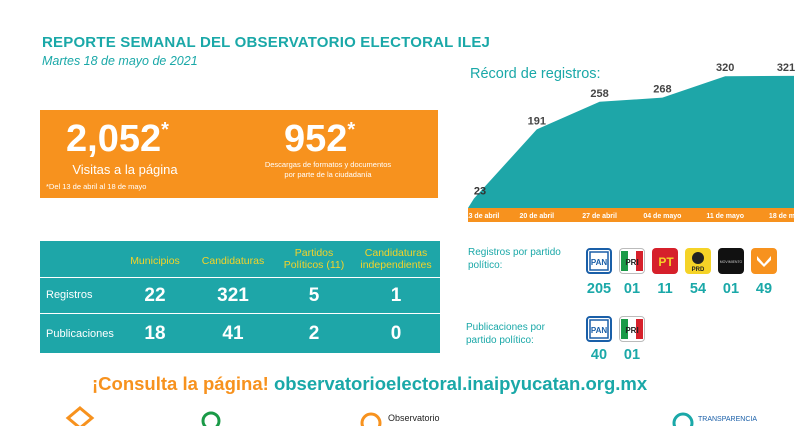  I want to click on transparencia-logo-icon, so click(683, 419).